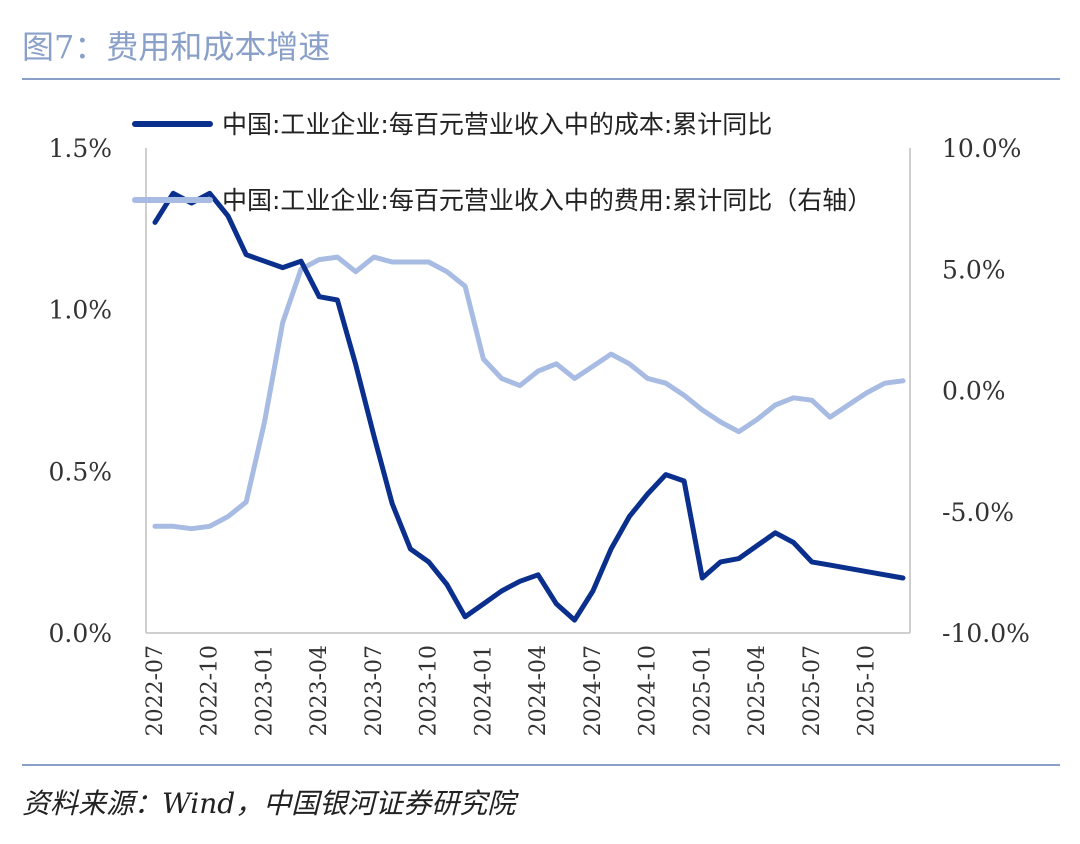 The image size is (1080, 844). What do you see at coordinates (80, 310) in the screenshot?
I see `y-left-tick-label: 1.0%` at bounding box center [80, 310].